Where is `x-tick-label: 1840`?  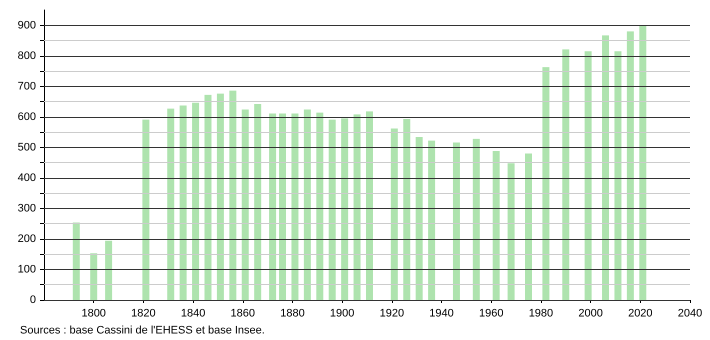
x-tick-label: 1840 is located at coordinates (193, 314).